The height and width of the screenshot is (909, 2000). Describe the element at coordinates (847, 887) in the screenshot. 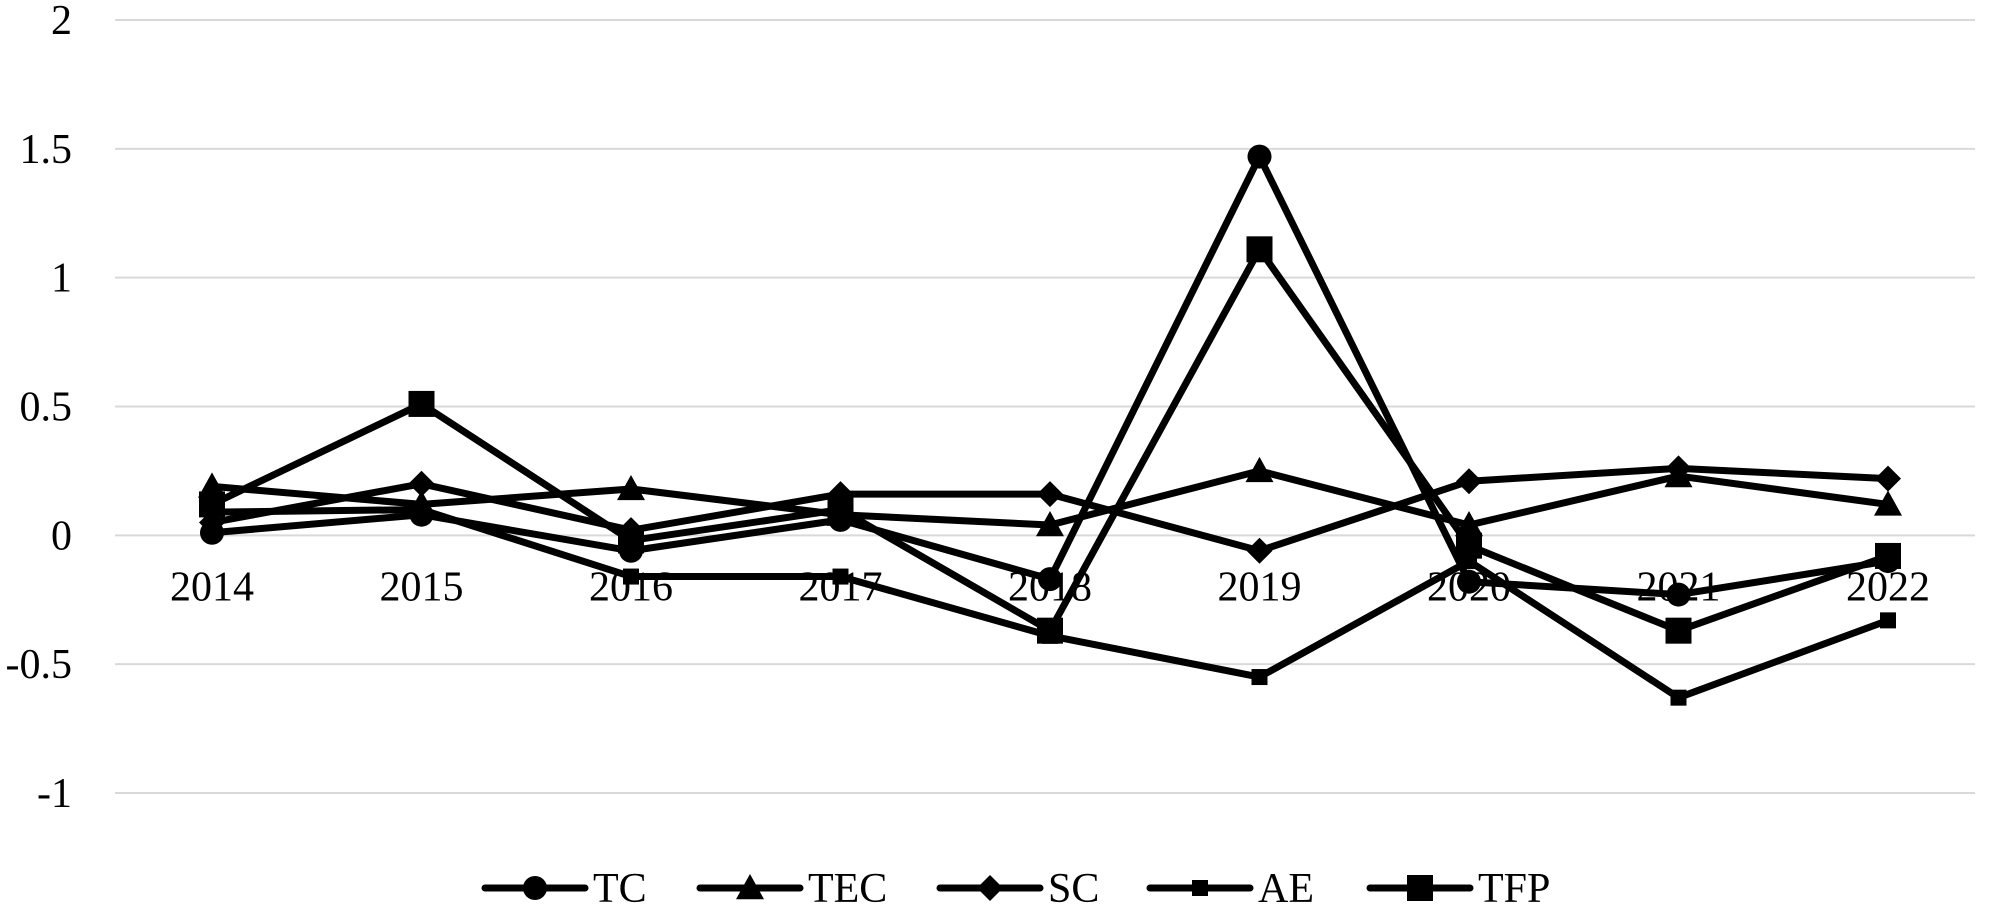

I see `legend-label: TEC` at that location.